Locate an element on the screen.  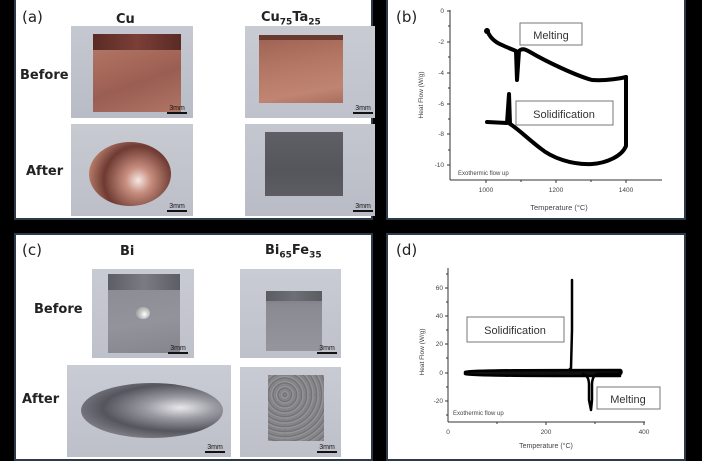
ylabel-d: Heat Flow (W/g) is located at coordinates (422, 352).